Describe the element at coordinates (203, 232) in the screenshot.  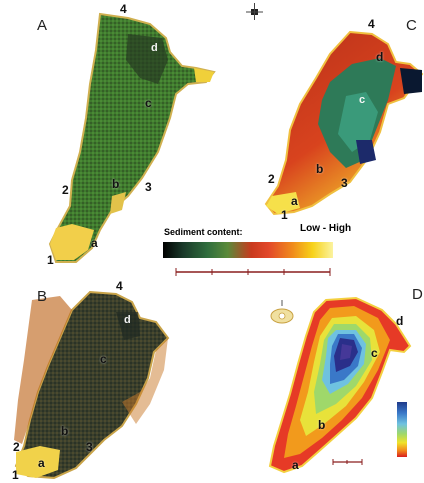
I see `legend-title: Sediment content:` at that location.